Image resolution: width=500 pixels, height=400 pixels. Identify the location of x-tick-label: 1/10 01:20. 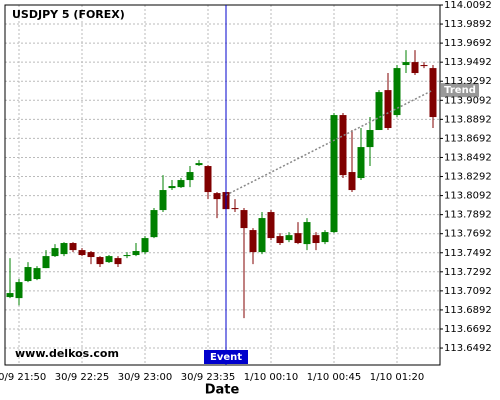
(397, 377).